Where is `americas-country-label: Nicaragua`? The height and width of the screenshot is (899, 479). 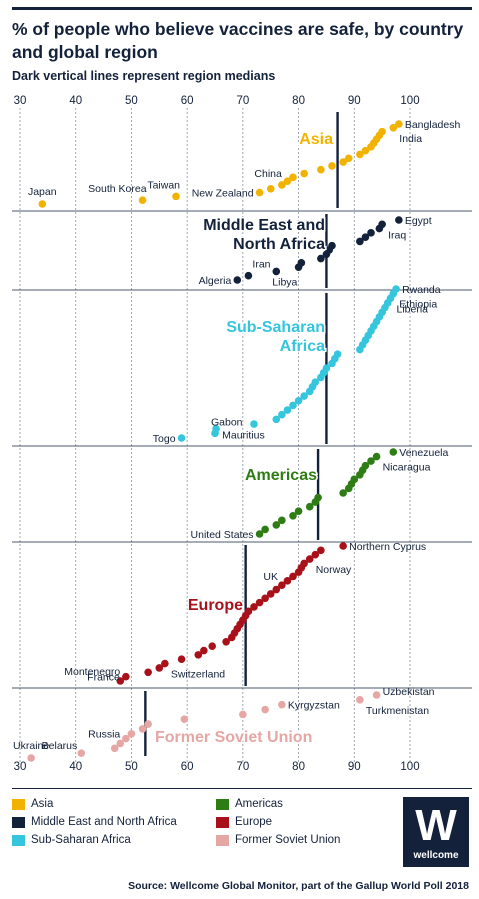
americas-country-label: Nicaragua is located at coordinates (407, 468).